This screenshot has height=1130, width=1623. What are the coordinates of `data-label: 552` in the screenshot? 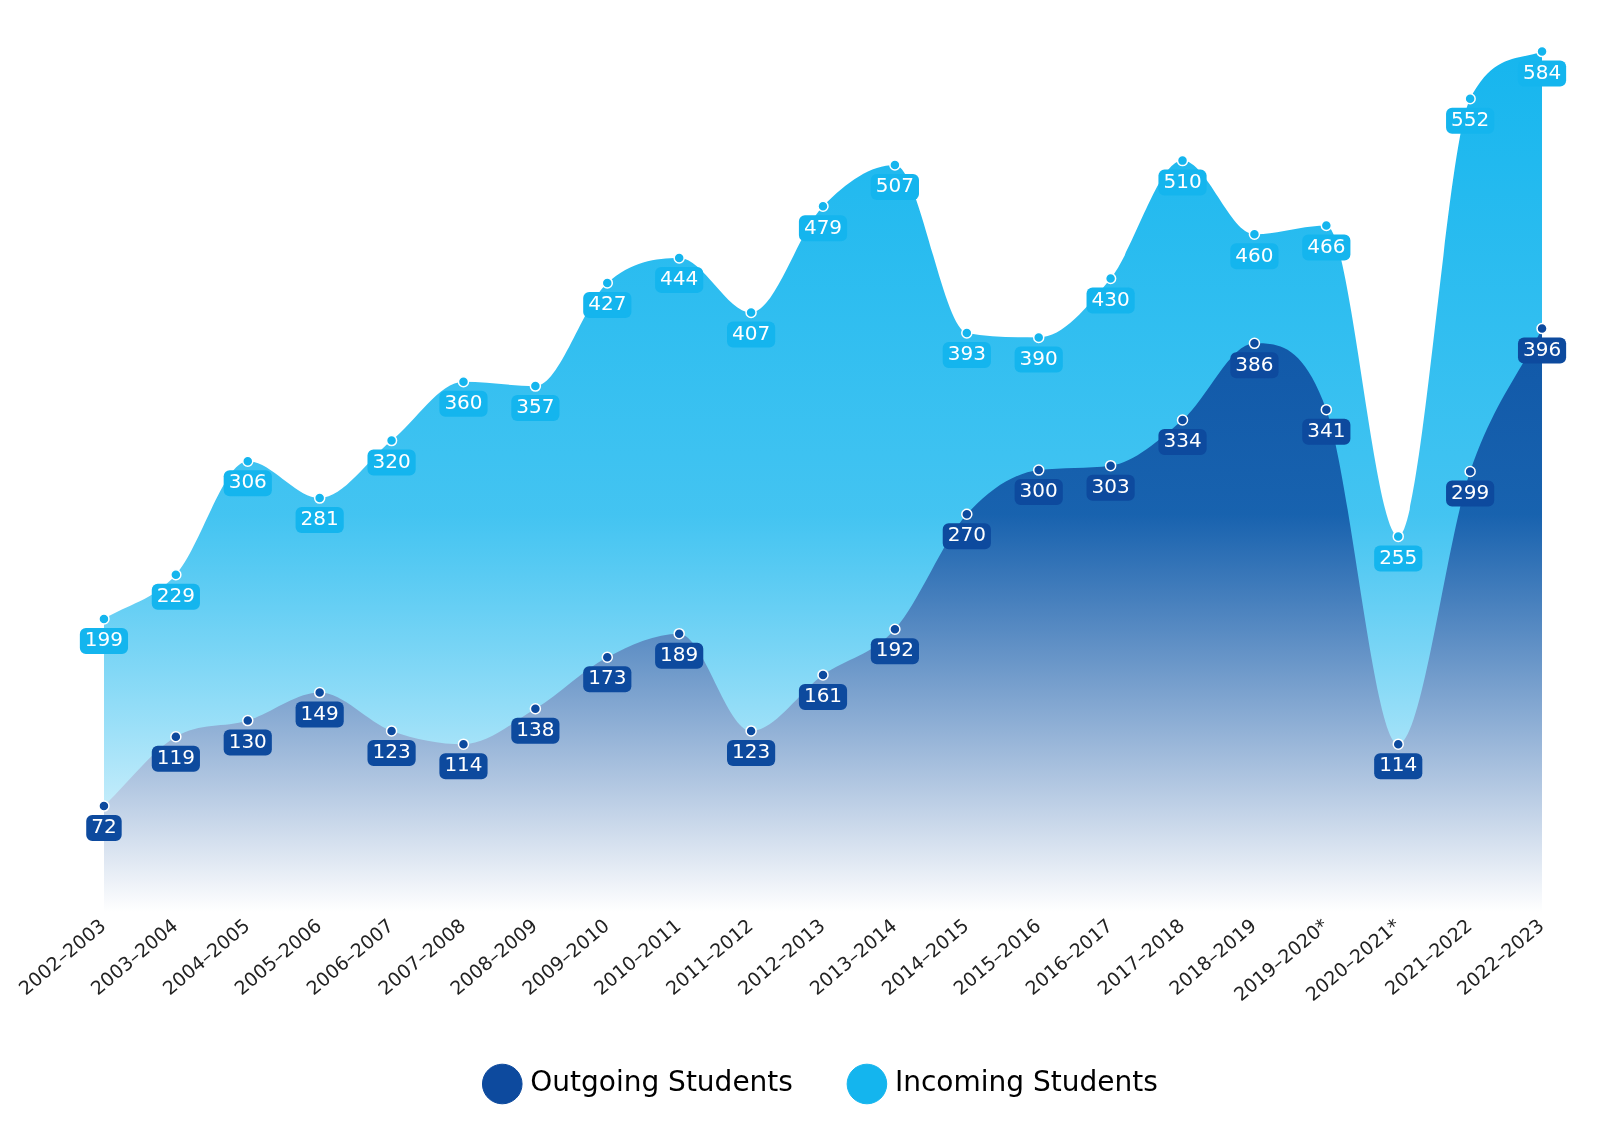 It's located at (1470, 118).